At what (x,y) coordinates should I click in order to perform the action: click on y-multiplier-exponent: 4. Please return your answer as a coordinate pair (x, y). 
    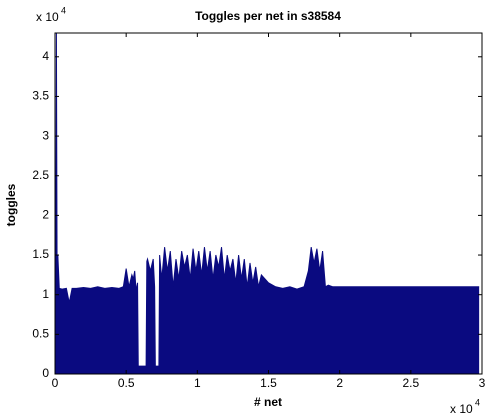
    Looking at the image, I should click on (63, 10).